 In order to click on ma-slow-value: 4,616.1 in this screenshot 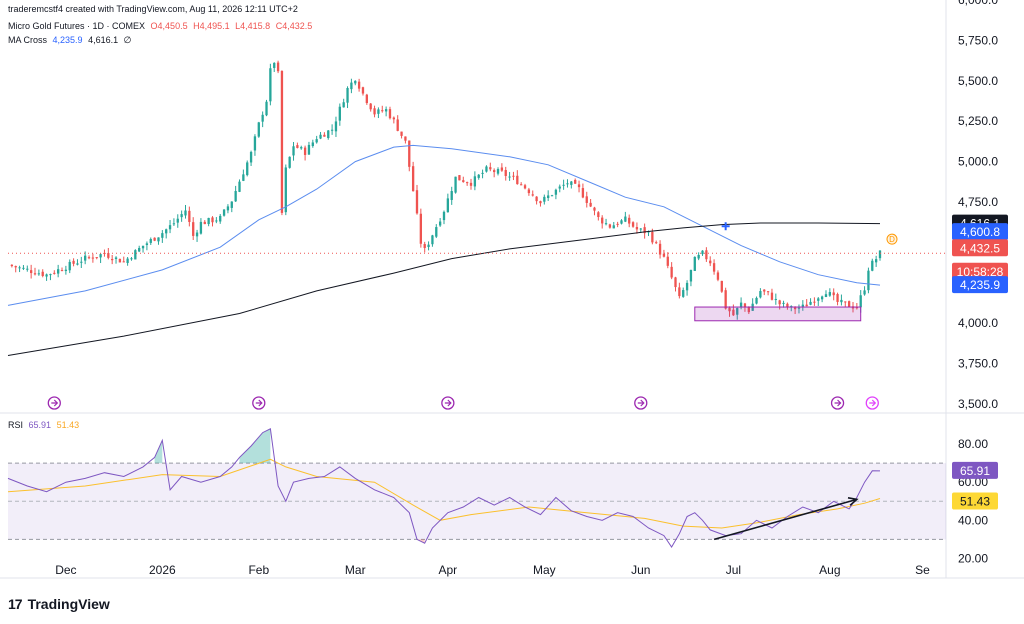, I will do `click(103, 40)`.